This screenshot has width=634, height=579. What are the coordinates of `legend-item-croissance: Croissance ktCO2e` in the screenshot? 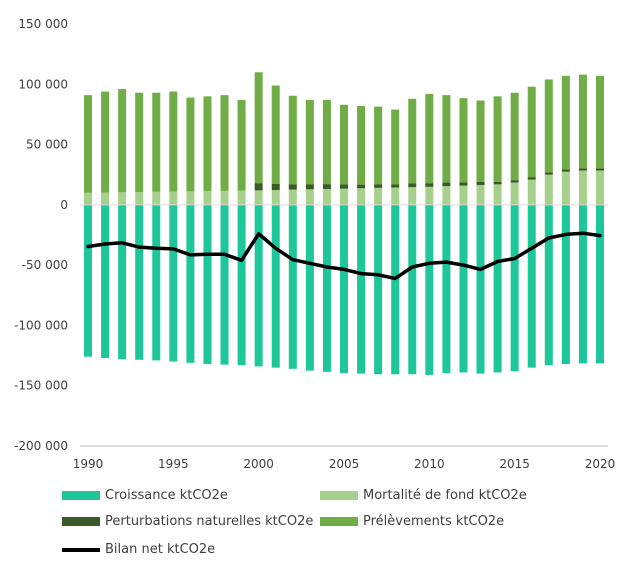 It's located at (145, 495).